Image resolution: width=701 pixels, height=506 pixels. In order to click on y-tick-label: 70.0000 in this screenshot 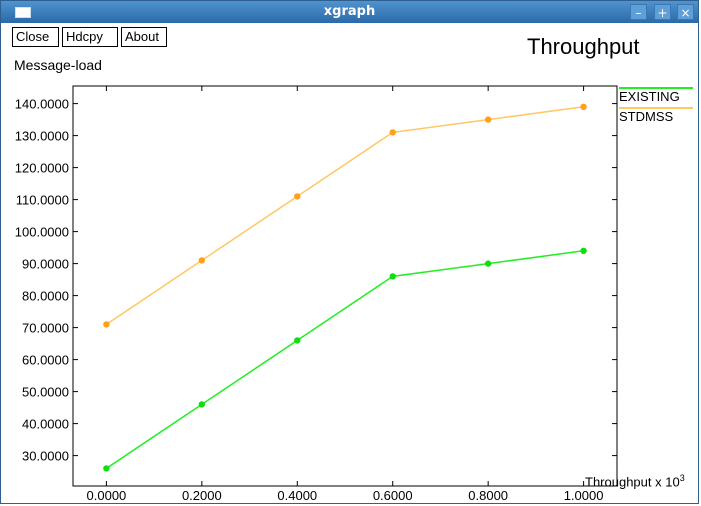, I will do `click(45, 328)`.